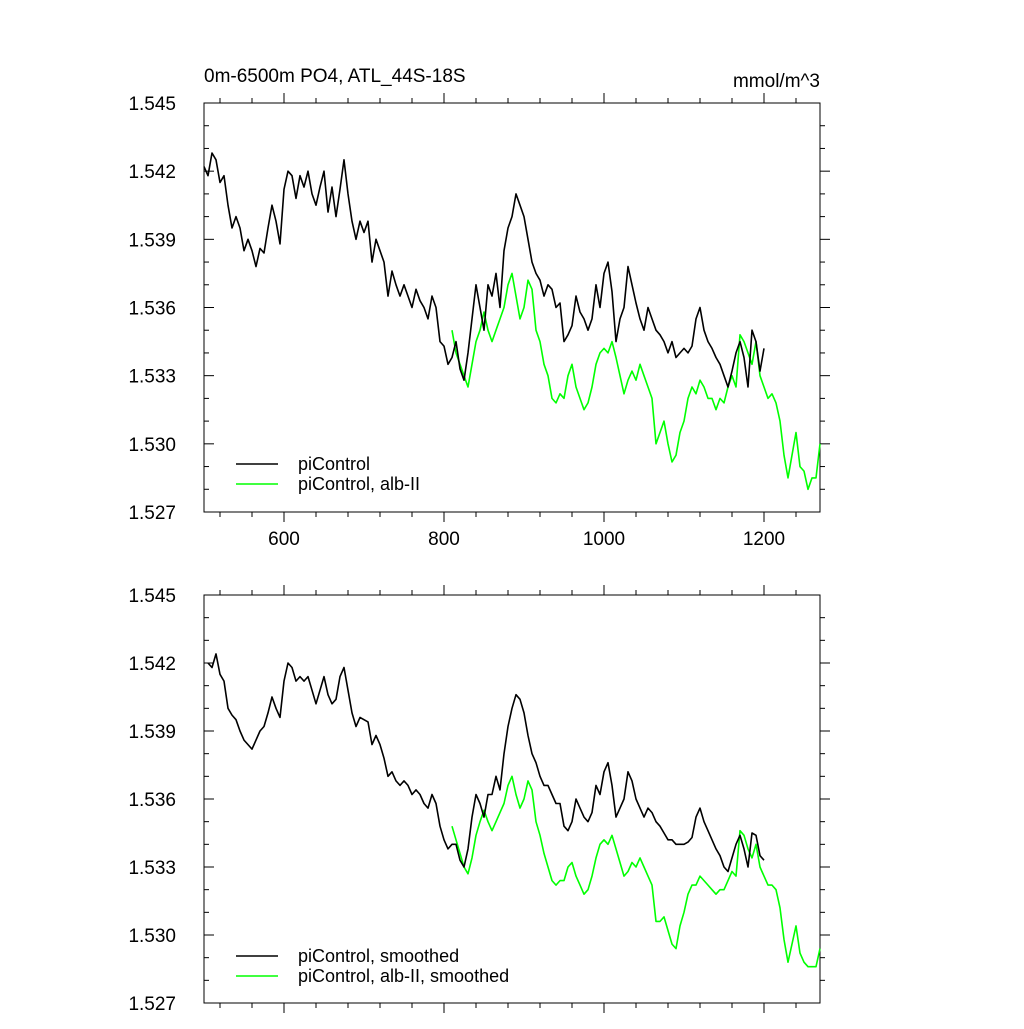  I want to click on legend-label: piControl, so click(334, 464).